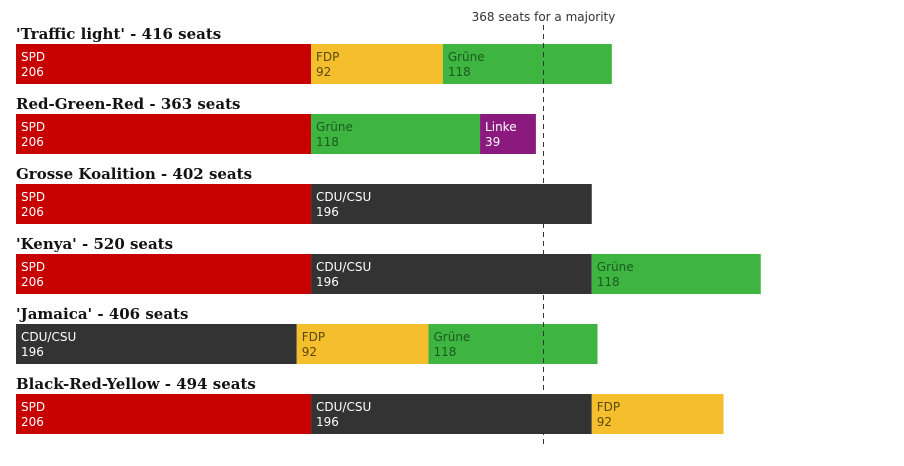  Describe the element at coordinates (134, 174) in the screenshot. I see `coalition-title: Grosse Koalition - 402 seats` at that location.